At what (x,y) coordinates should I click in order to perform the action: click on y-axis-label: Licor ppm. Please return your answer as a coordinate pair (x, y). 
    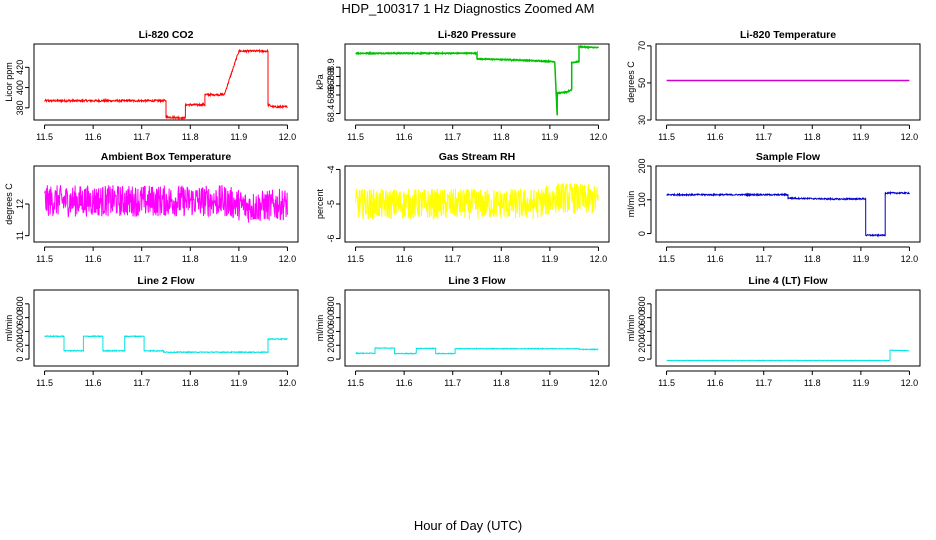
    Looking at the image, I should click on (9, 82).